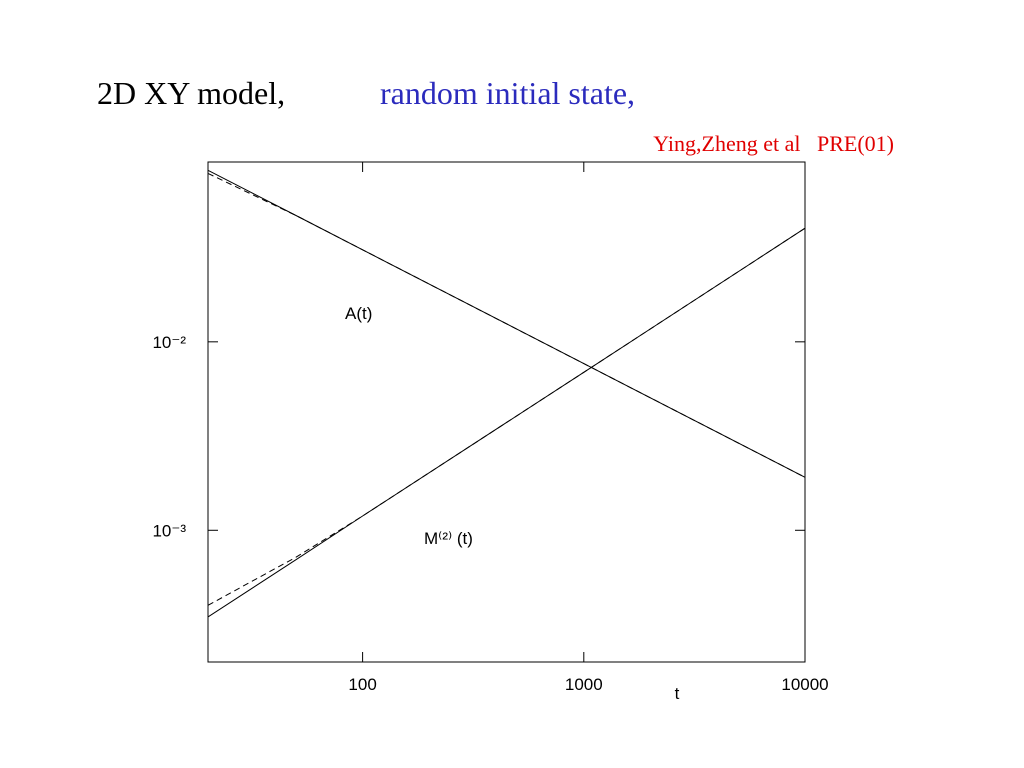  I want to click on y-tick-label: 10⁻², so click(169, 342).